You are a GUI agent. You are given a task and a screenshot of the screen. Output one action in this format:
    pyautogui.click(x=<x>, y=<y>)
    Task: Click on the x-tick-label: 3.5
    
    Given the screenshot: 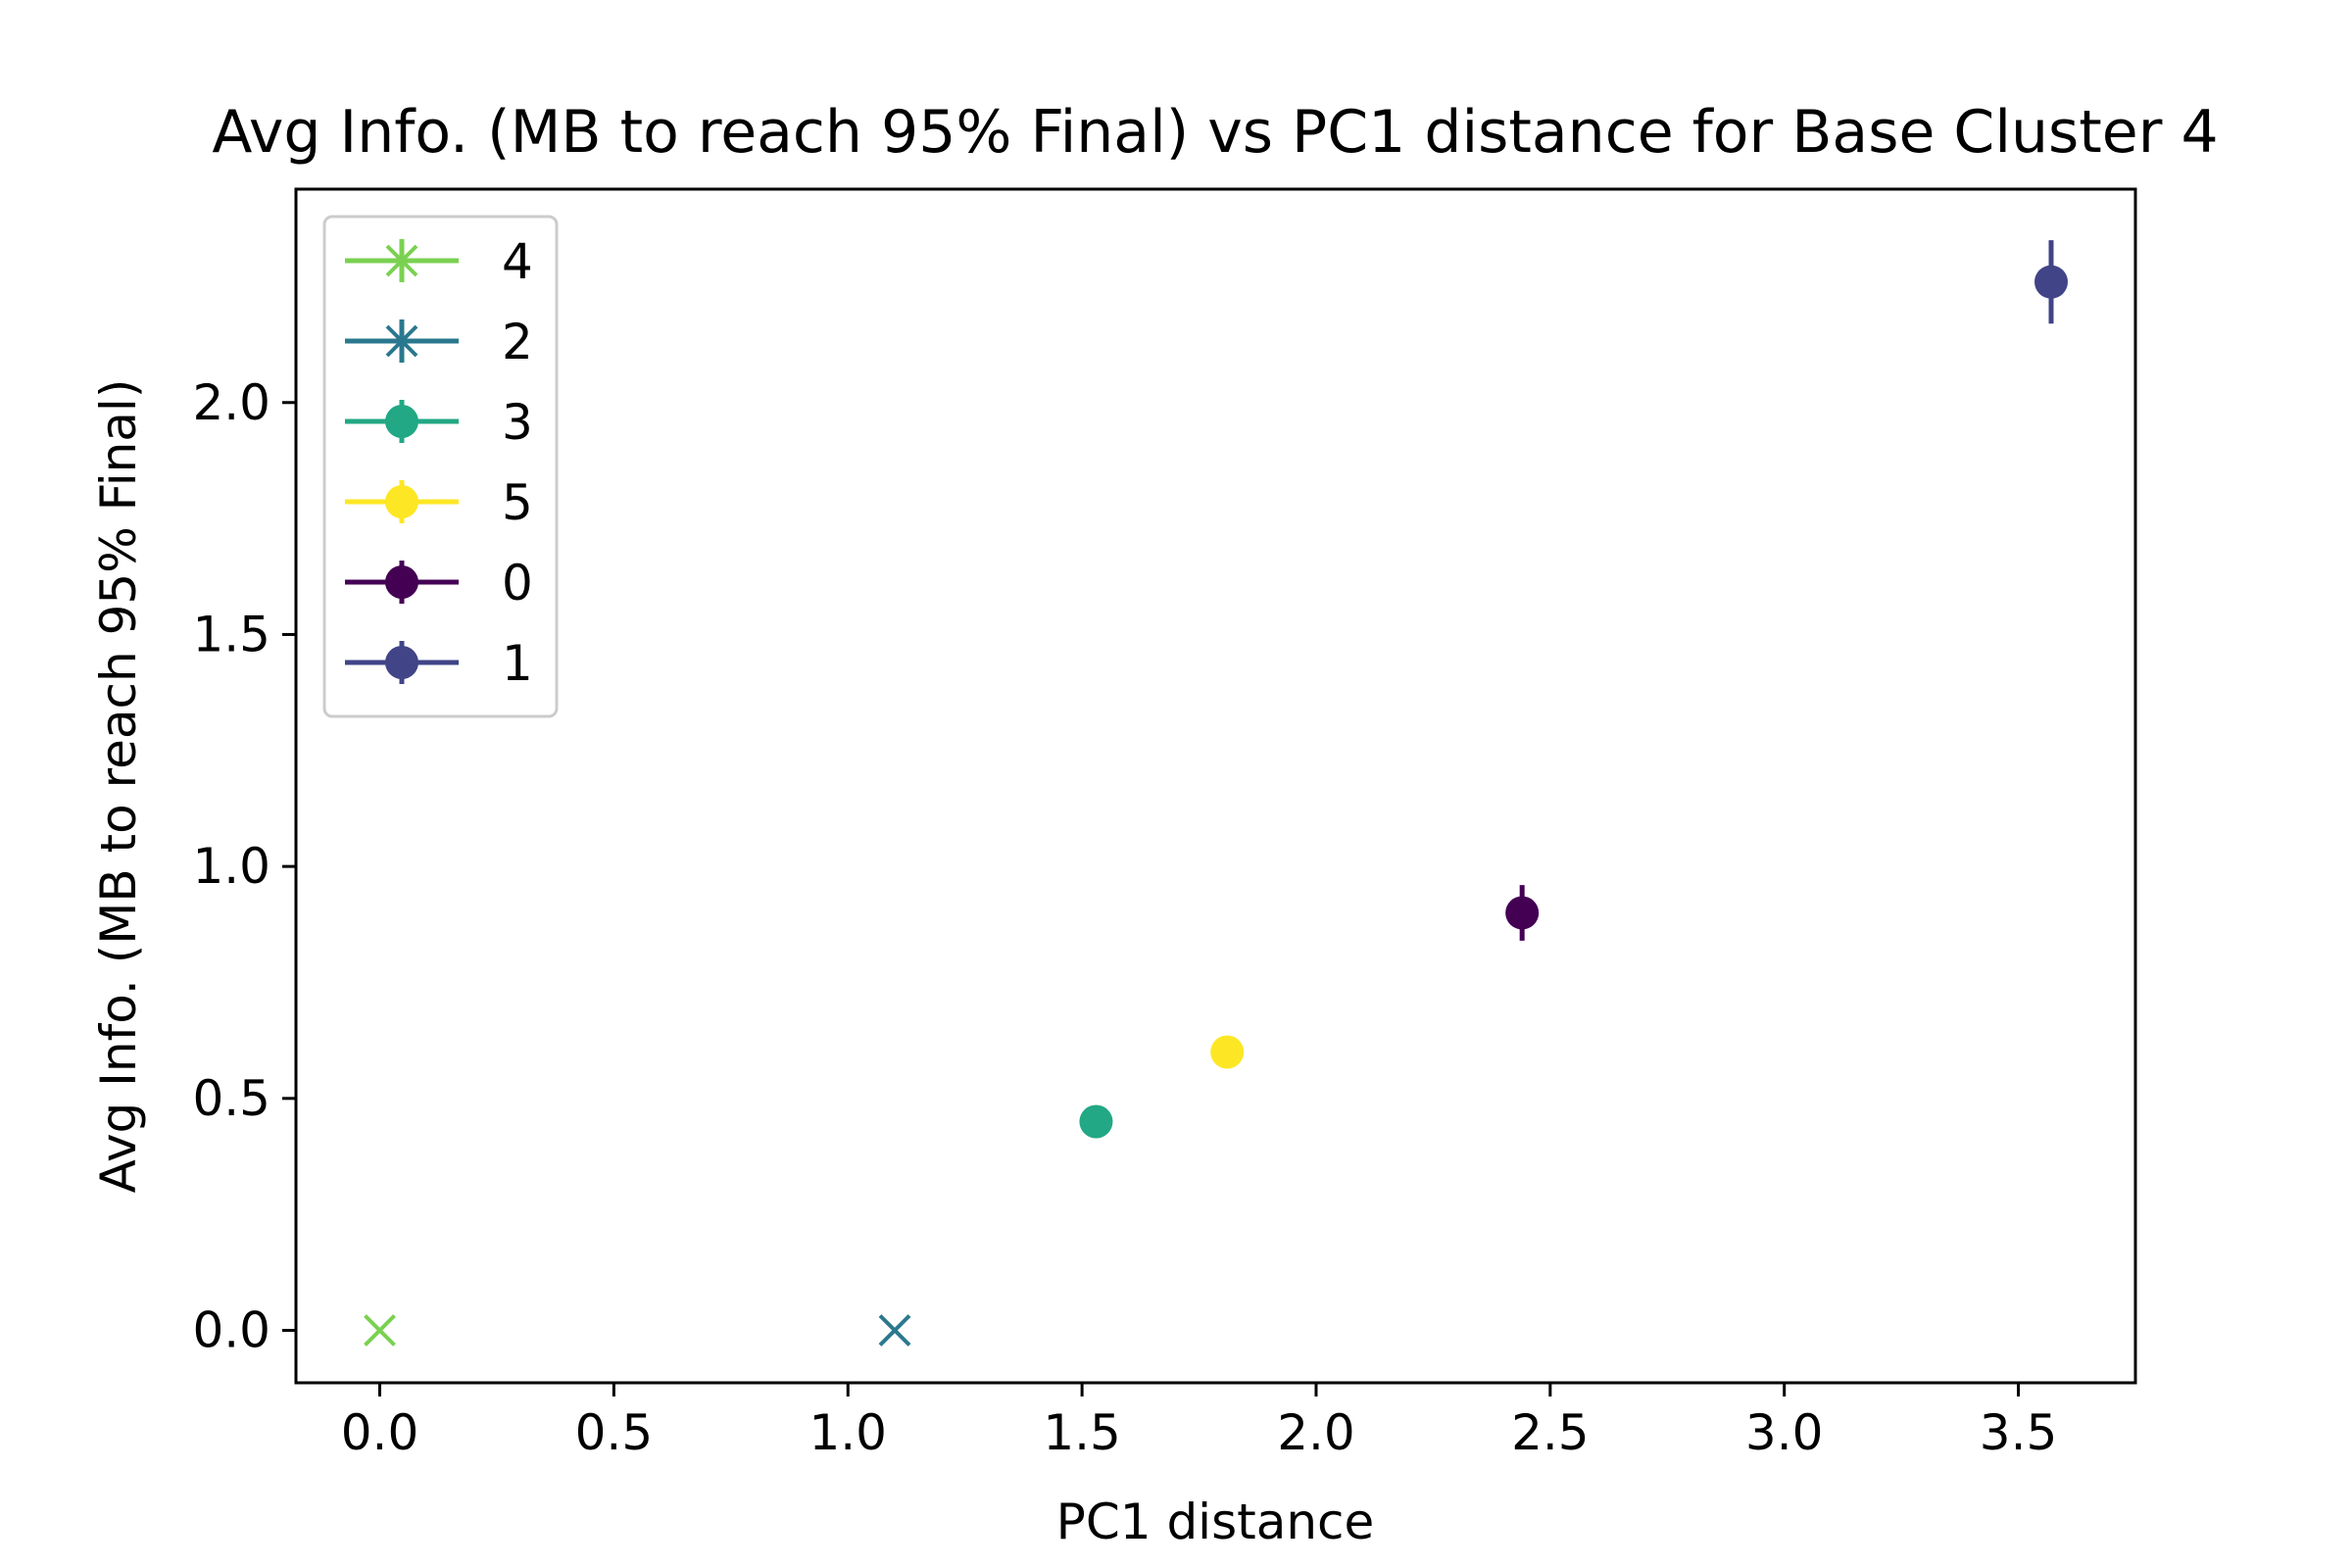 What is the action you would take?
    pyautogui.click(x=2019, y=1432)
    